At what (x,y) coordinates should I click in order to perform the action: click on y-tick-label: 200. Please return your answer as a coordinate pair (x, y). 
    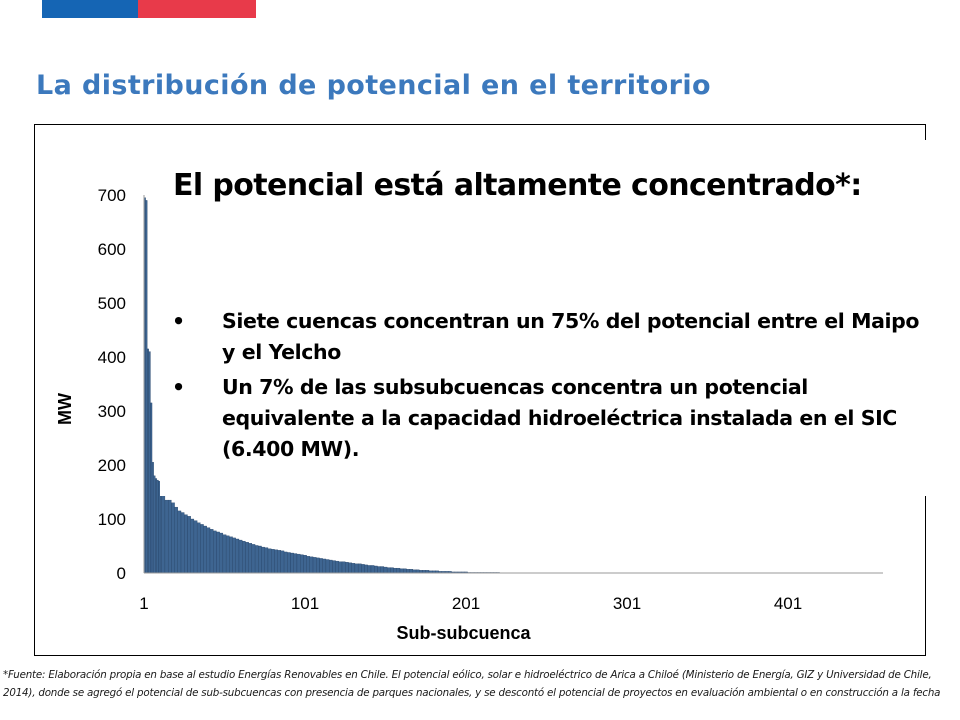
    Looking at the image, I should click on (112, 465).